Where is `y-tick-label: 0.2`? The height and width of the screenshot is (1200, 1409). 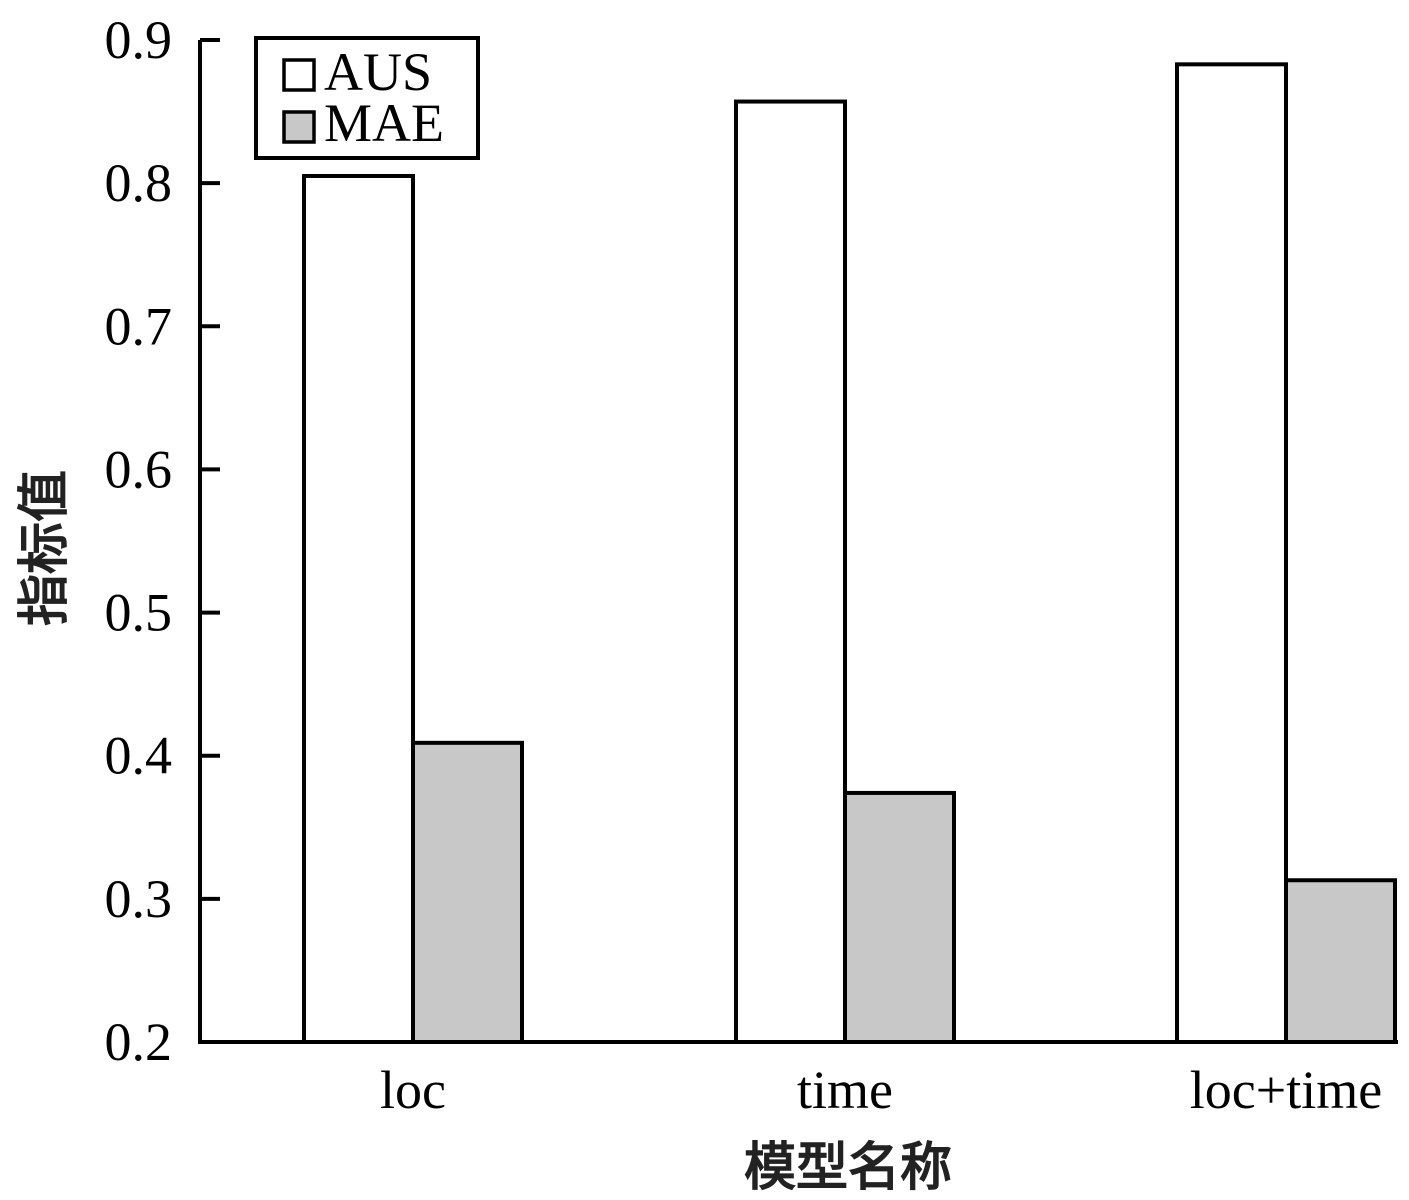
y-tick-label: 0.2 is located at coordinates (139, 1042).